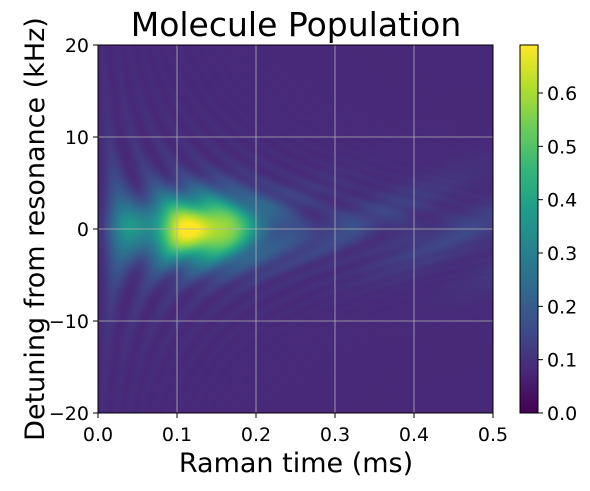 The width and height of the screenshot is (590, 491). What do you see at coordinates (562, 201) in the screenshot?
I see `colorbar-tick-label: 0.4` at bounding box center [562, 201].